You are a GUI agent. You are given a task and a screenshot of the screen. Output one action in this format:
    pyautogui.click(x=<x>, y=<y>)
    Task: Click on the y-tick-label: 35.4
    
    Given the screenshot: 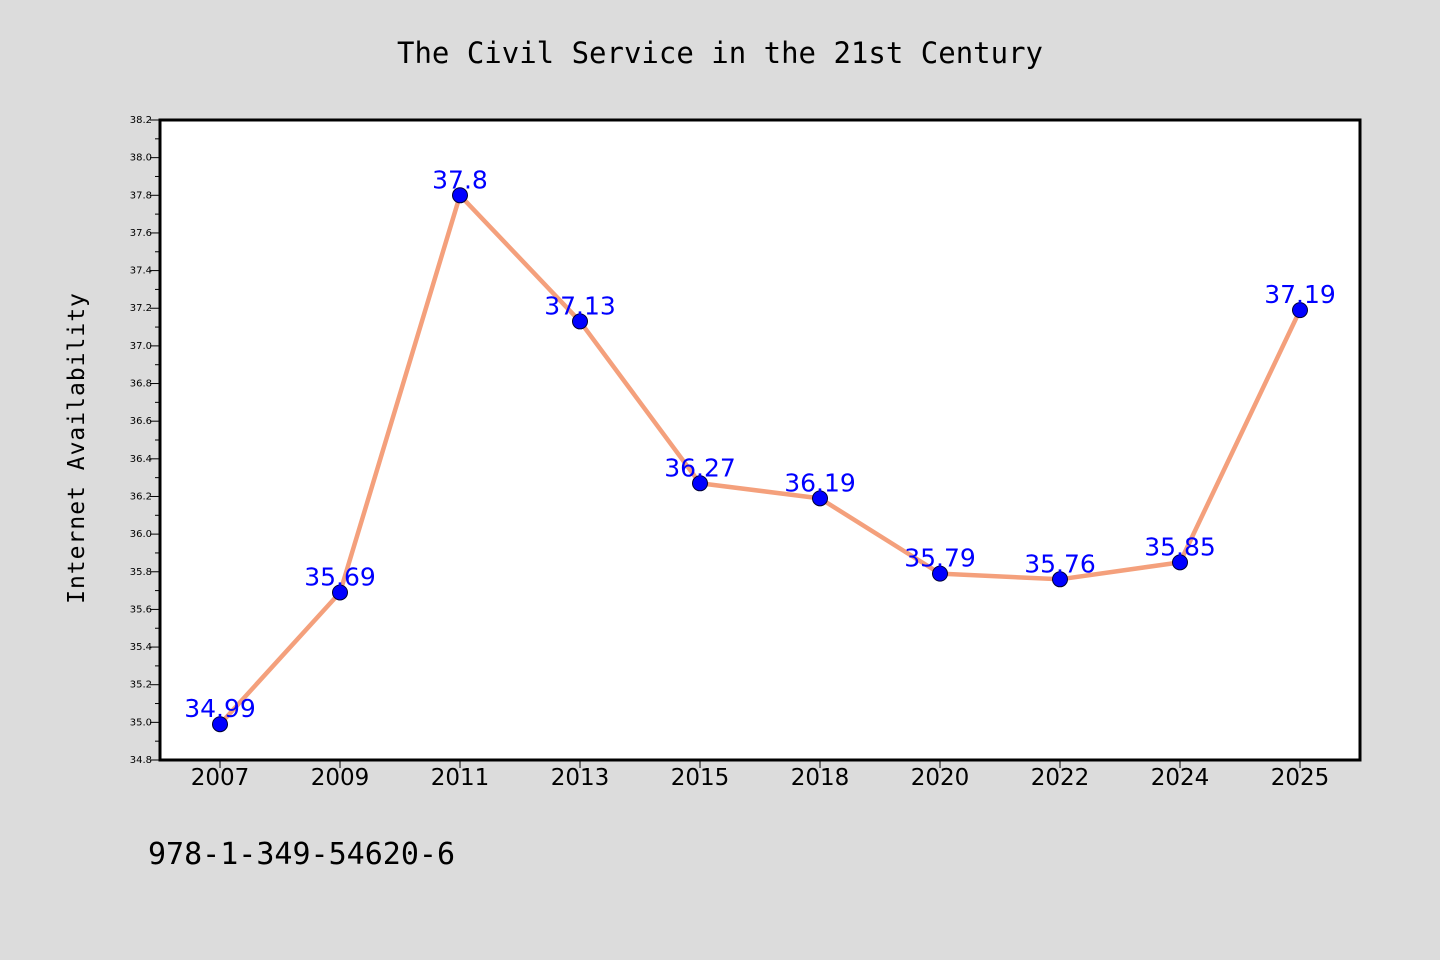 What is the action you would take?
    pyautogui.click(x=141, y=647)
    